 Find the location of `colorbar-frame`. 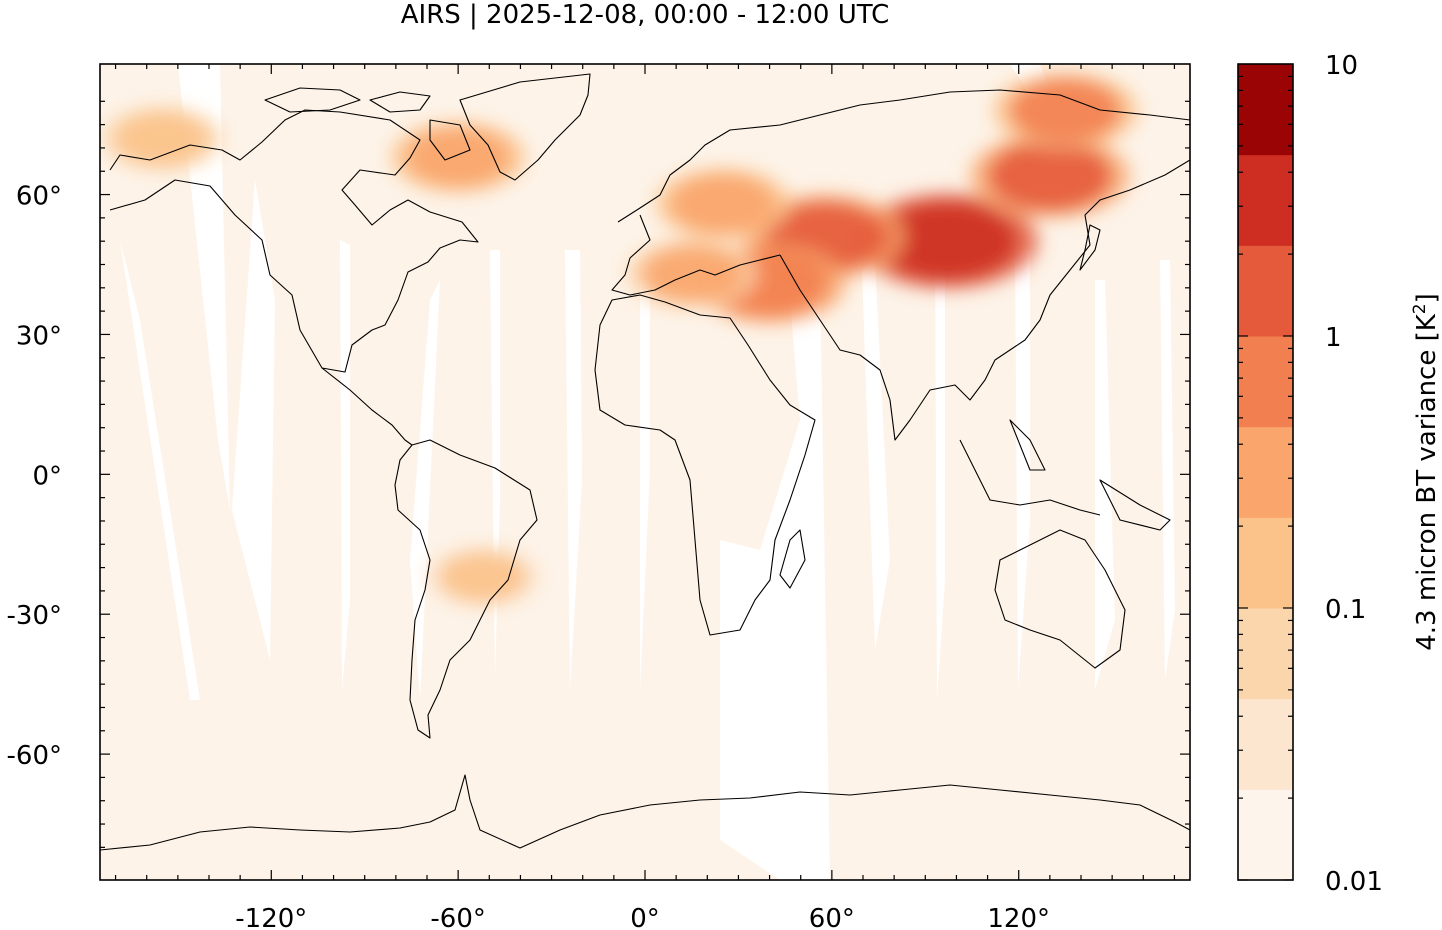

colorbar-frame is located at coordinates (1265, 472).